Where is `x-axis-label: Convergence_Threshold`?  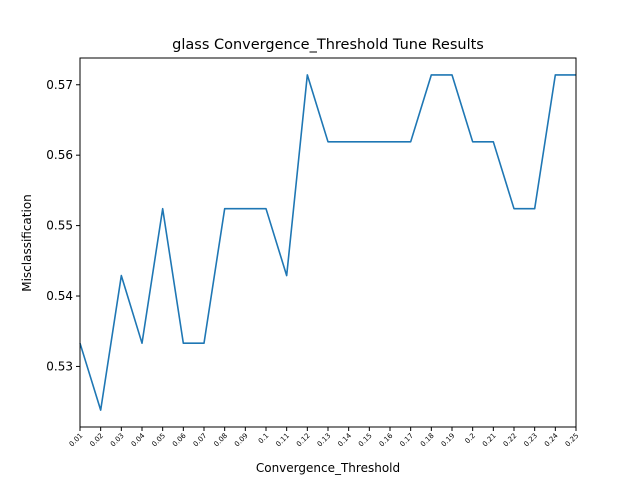 x-axis-label: Convergence_Threshold is located at coordinates (328, 468).